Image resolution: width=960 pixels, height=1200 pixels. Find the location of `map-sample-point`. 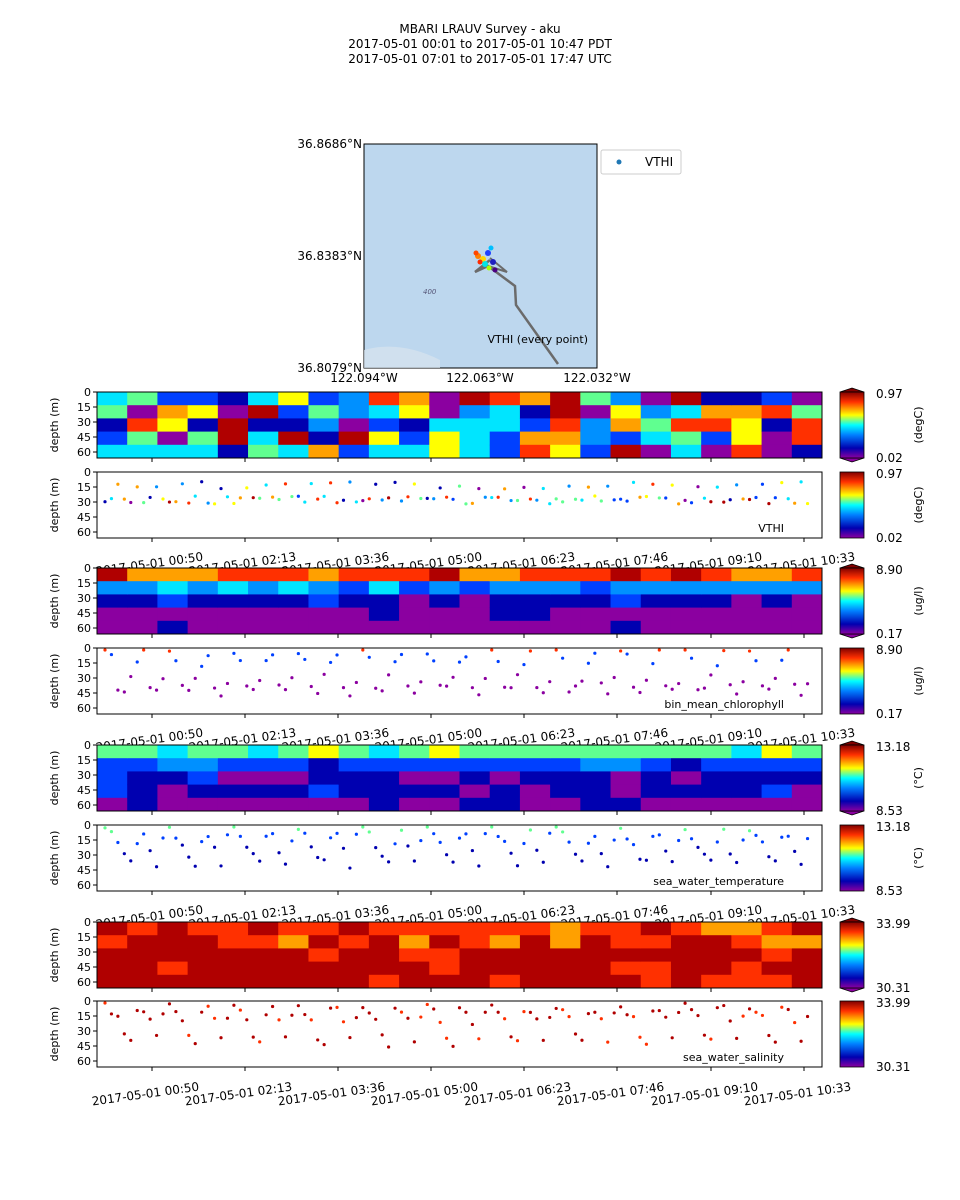

map-sample-point is located at coordinates (488, 253).